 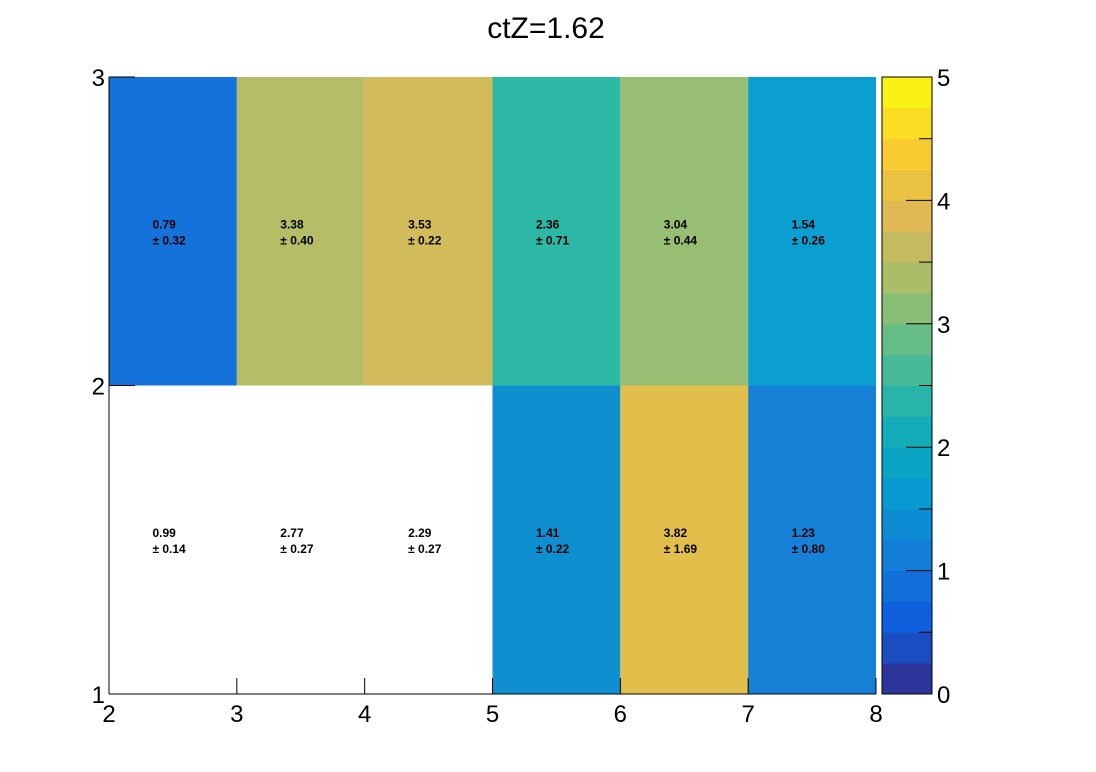 I want to click on cell-value-label: 1.23, so click(x=804, y=533).